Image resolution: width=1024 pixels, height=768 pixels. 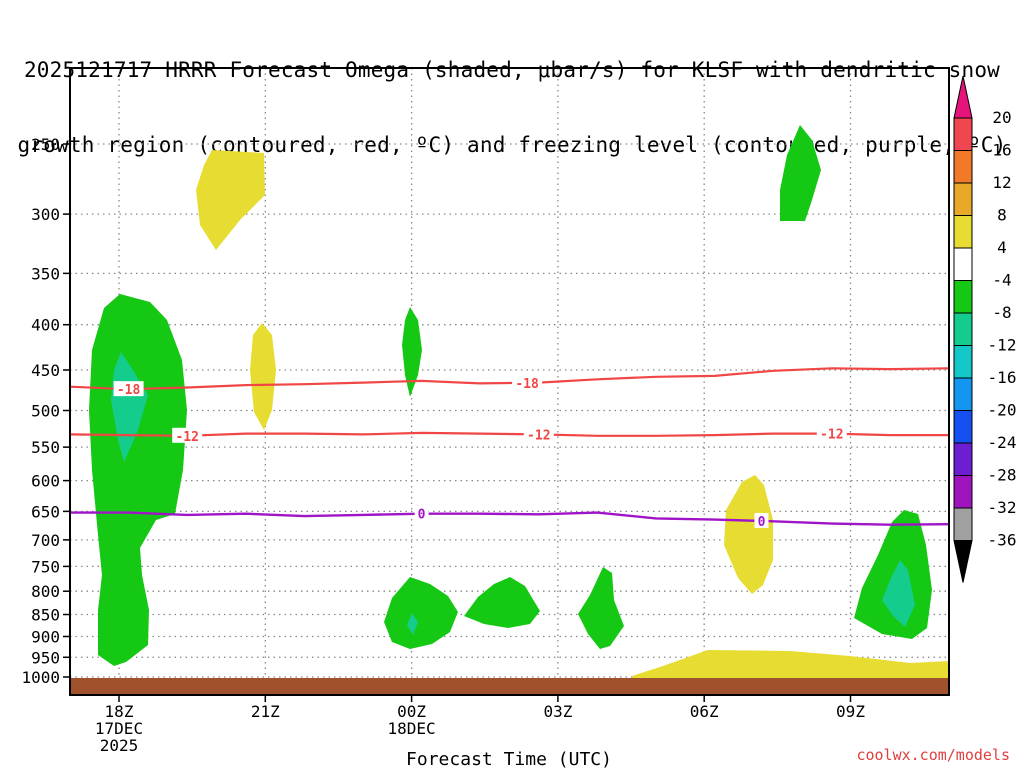 What do you see at coordinates (480, 452) in the screenshot?
I see `contour-labels: -18 -18 -12 -12 -12 0 0` at bounding box center [480, 452].